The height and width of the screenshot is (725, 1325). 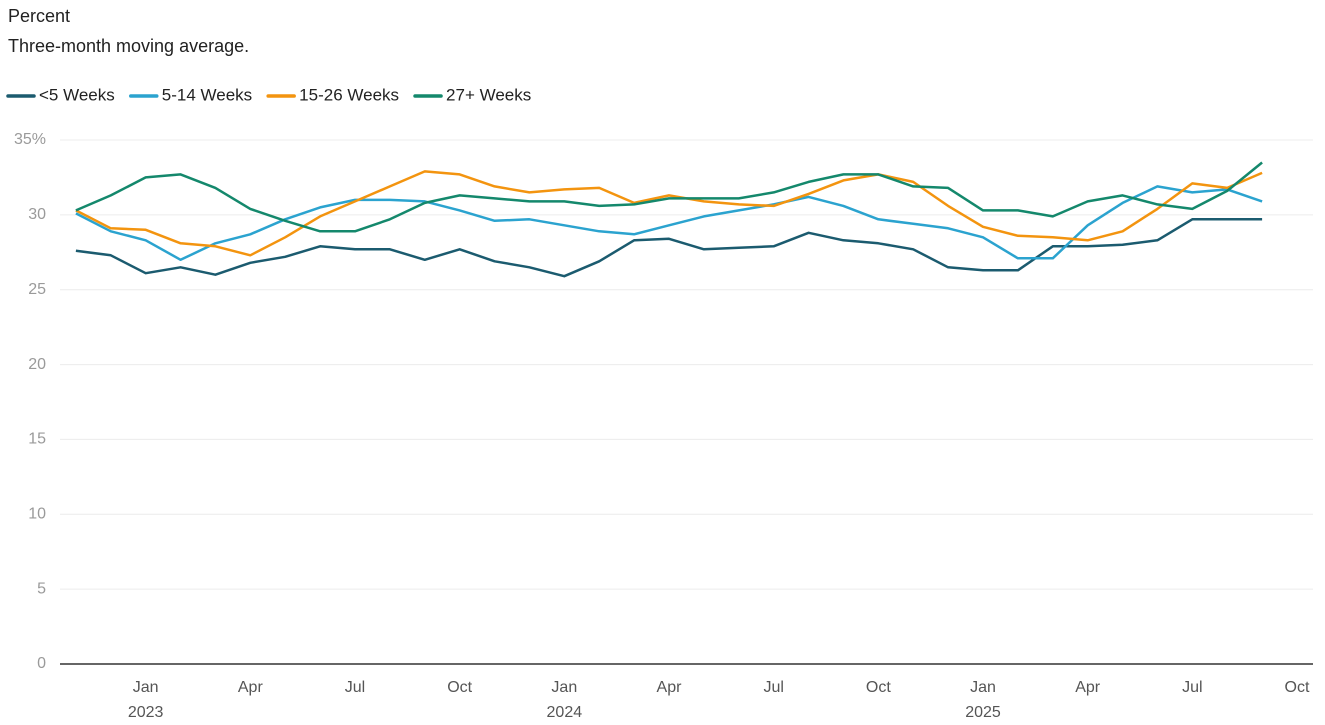 I want to click on x-tick-year: 2023, so click(x=146, y=712).